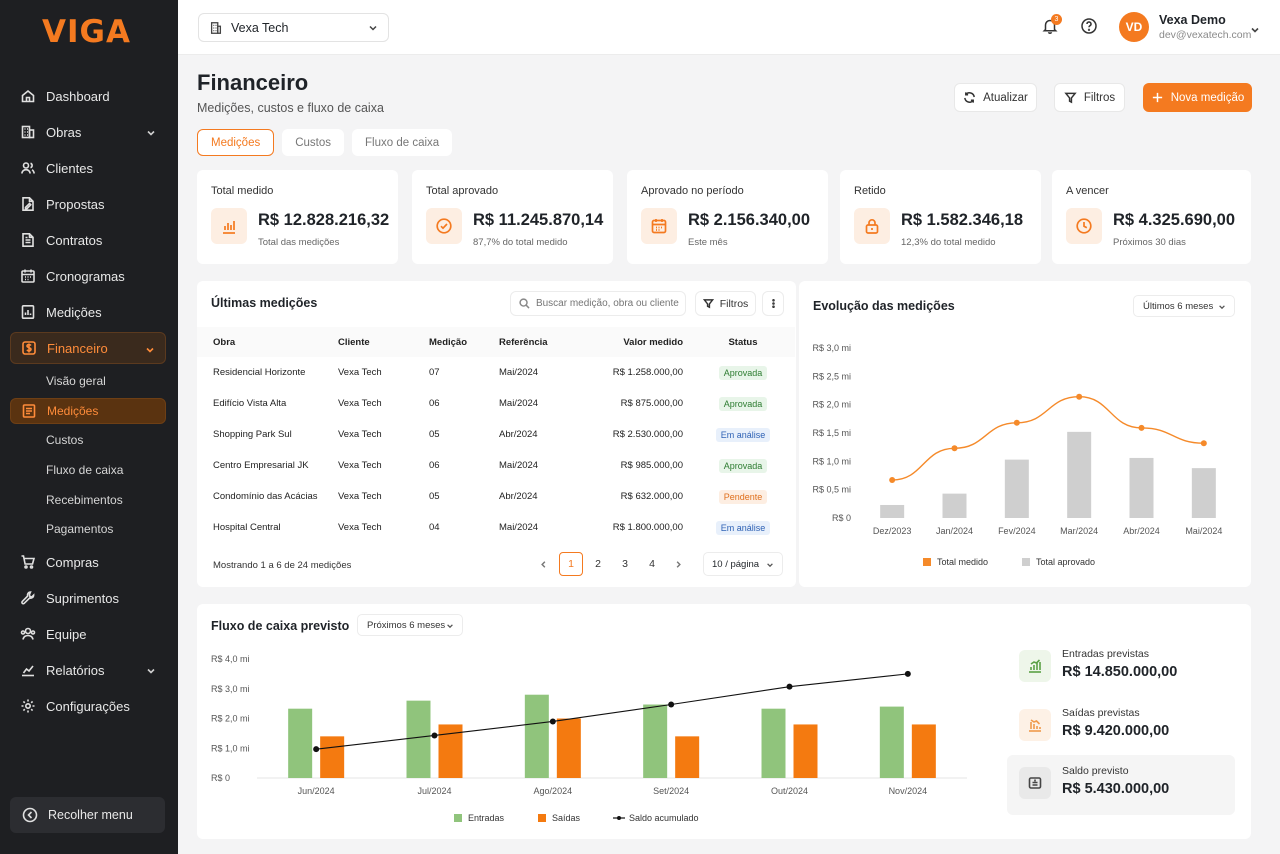 This screenshot has height=854, width=1280. I want to click on cell-obra: Centro Empresarial JK, so click(261, 465).